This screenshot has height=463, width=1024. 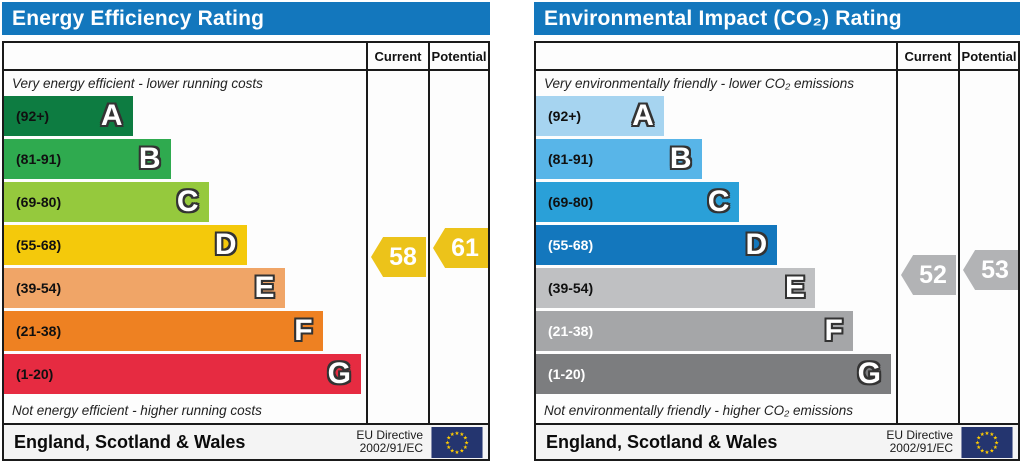 I want to click on eu-flag-icon: ★ ★ ★ ★ ★ ★ ★ ★ ★ ★ ★ ★, so click(x=987, y=442).